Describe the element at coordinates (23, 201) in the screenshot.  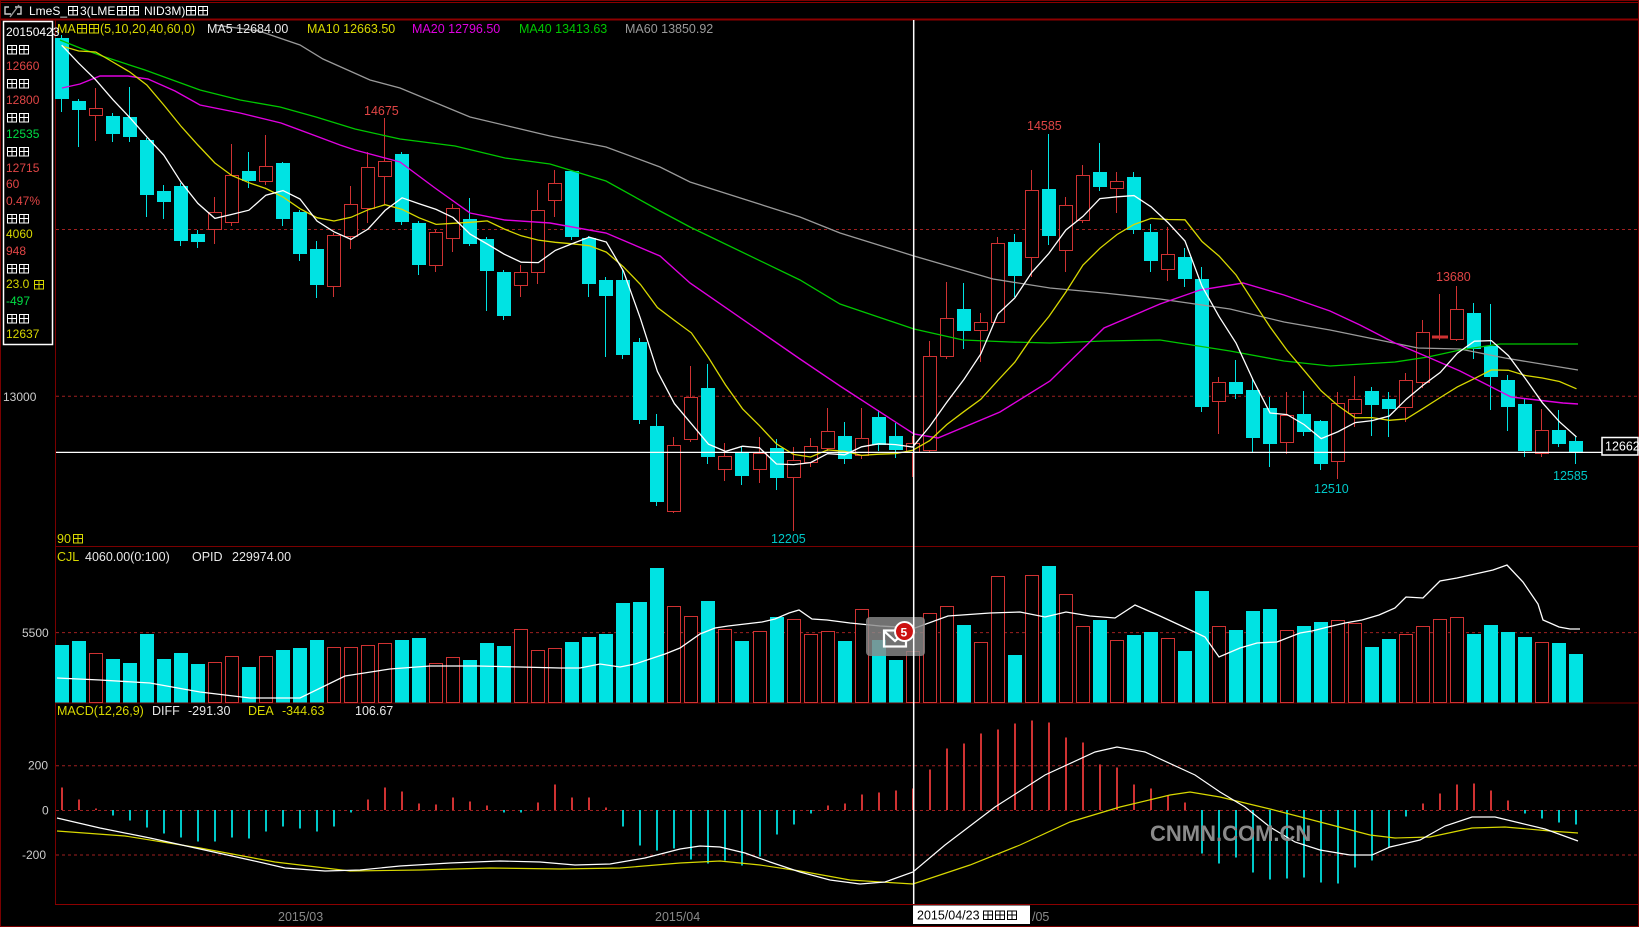
I see `svg-text: 0.47%` at that location.